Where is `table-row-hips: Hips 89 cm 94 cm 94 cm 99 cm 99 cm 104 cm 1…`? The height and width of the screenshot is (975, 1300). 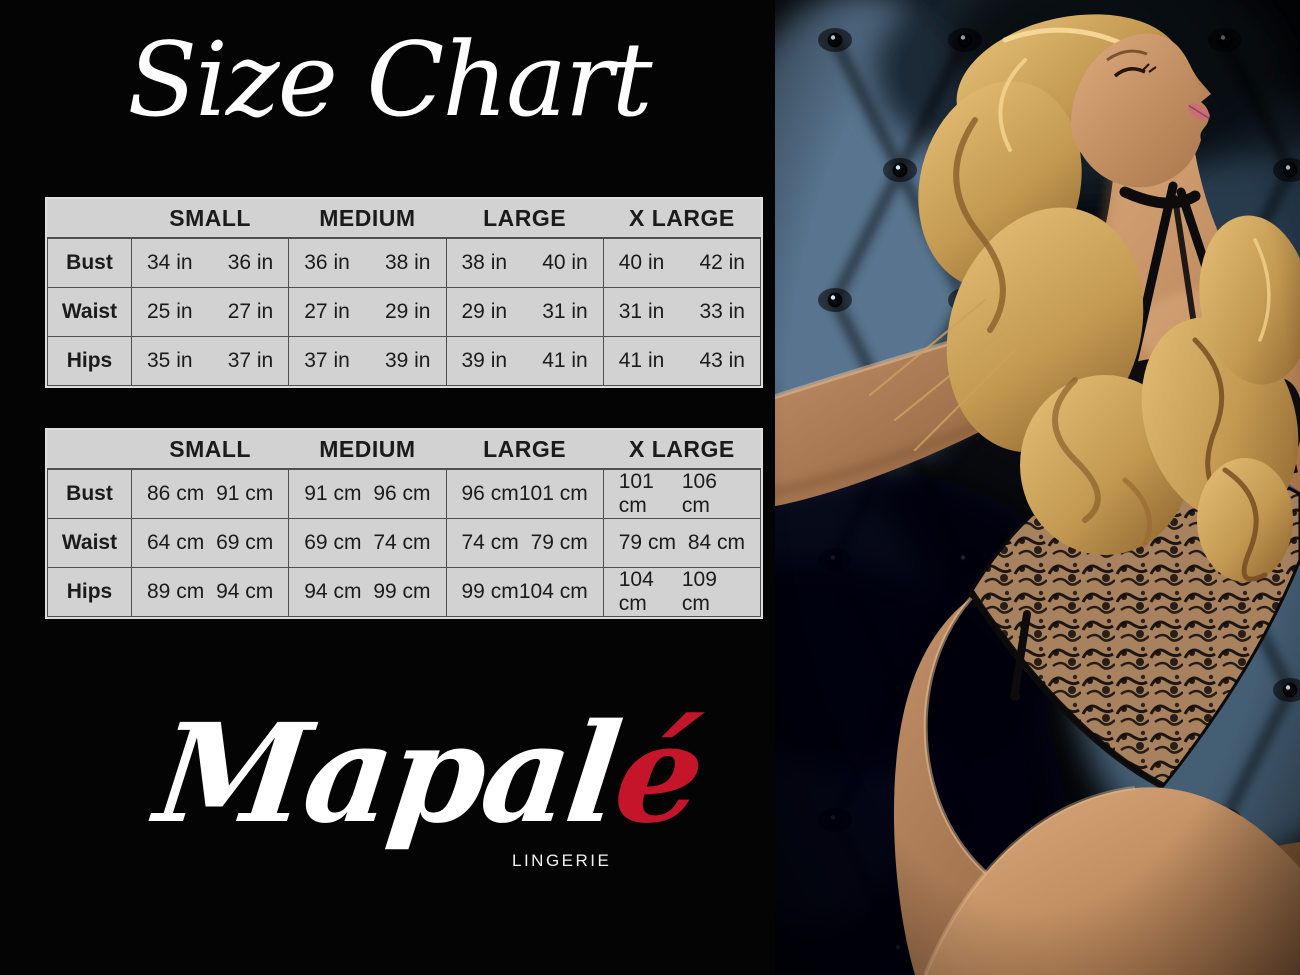 table-row-hips: Hips 89 cm 94 cm 94 cm 99 cm 99 cm 104 cm 1… is located at coordinates (404, 592).